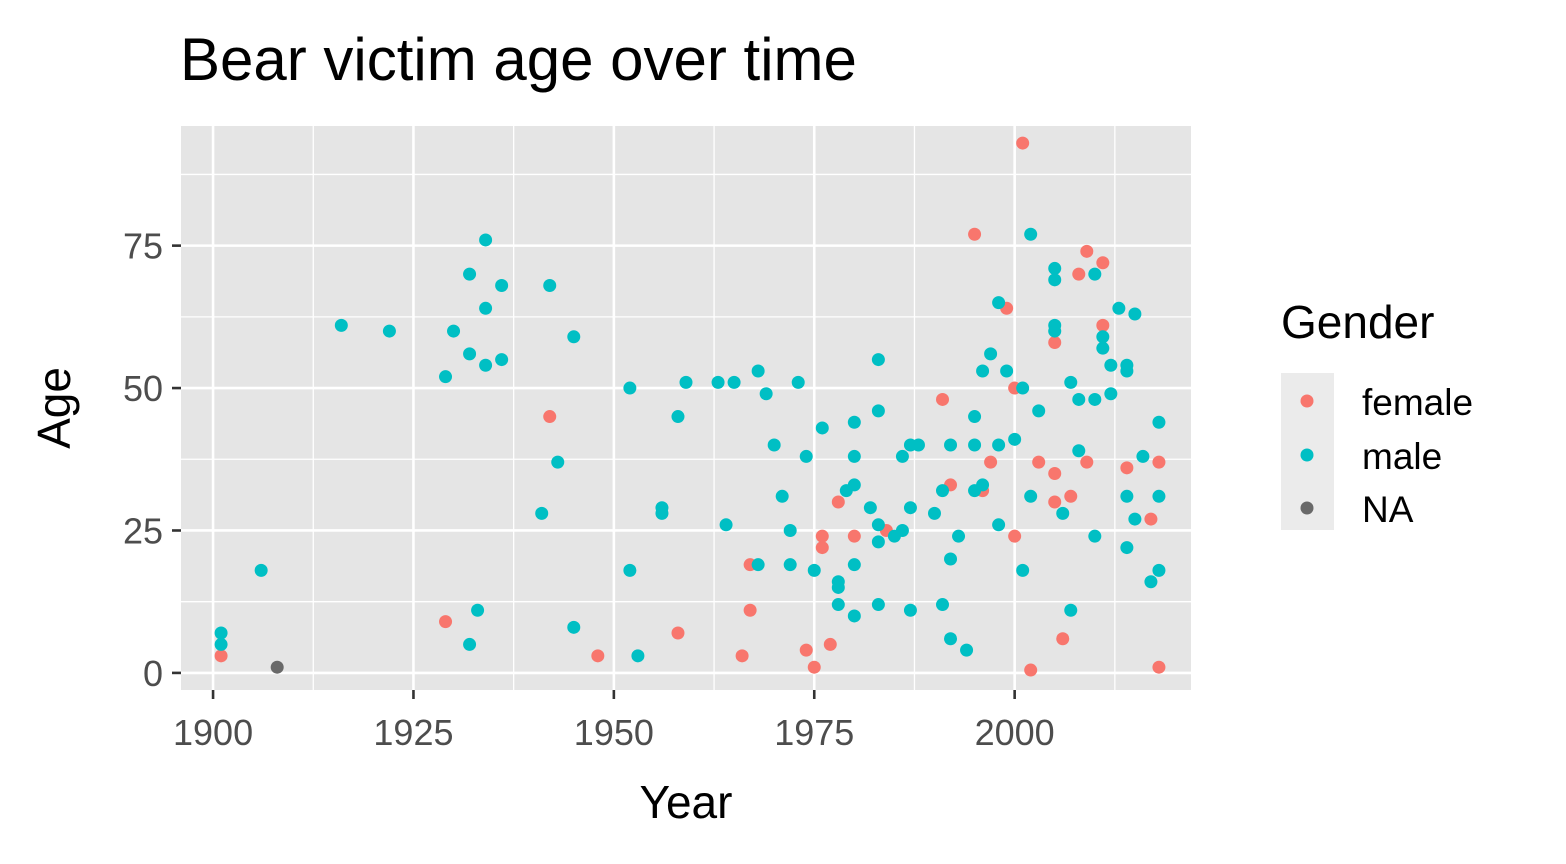 This screenshot has width=1566, height=864. What do you see at coordinates (1307, 508) in the screenshot?
I see `legend-key-na` at bounding box center [1307, 508].